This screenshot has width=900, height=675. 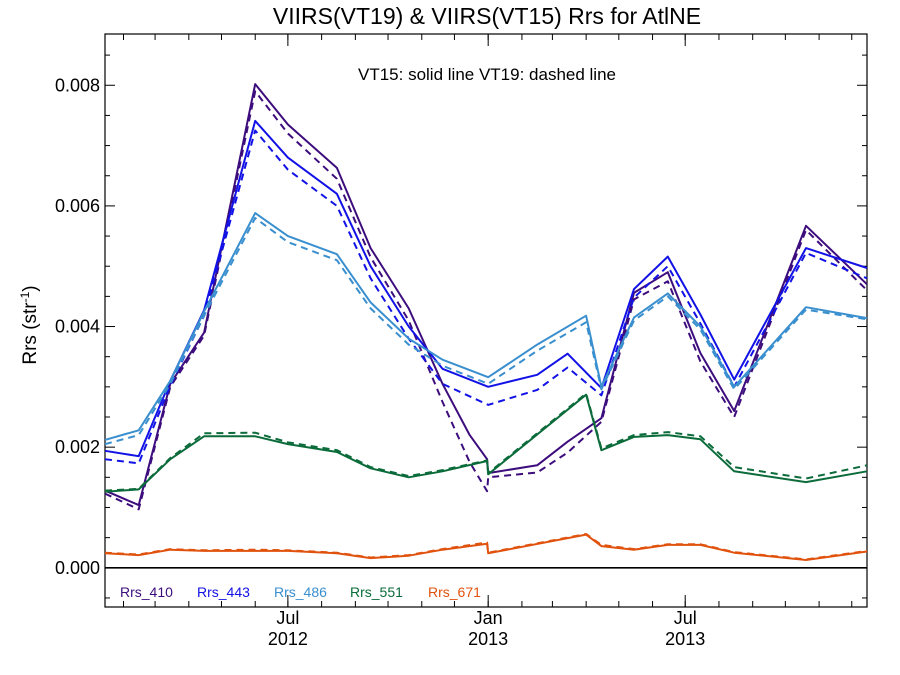 I want to click on line-style-annotation: VT15: solid line VT19: dashed line, so click(x=487, y=74).